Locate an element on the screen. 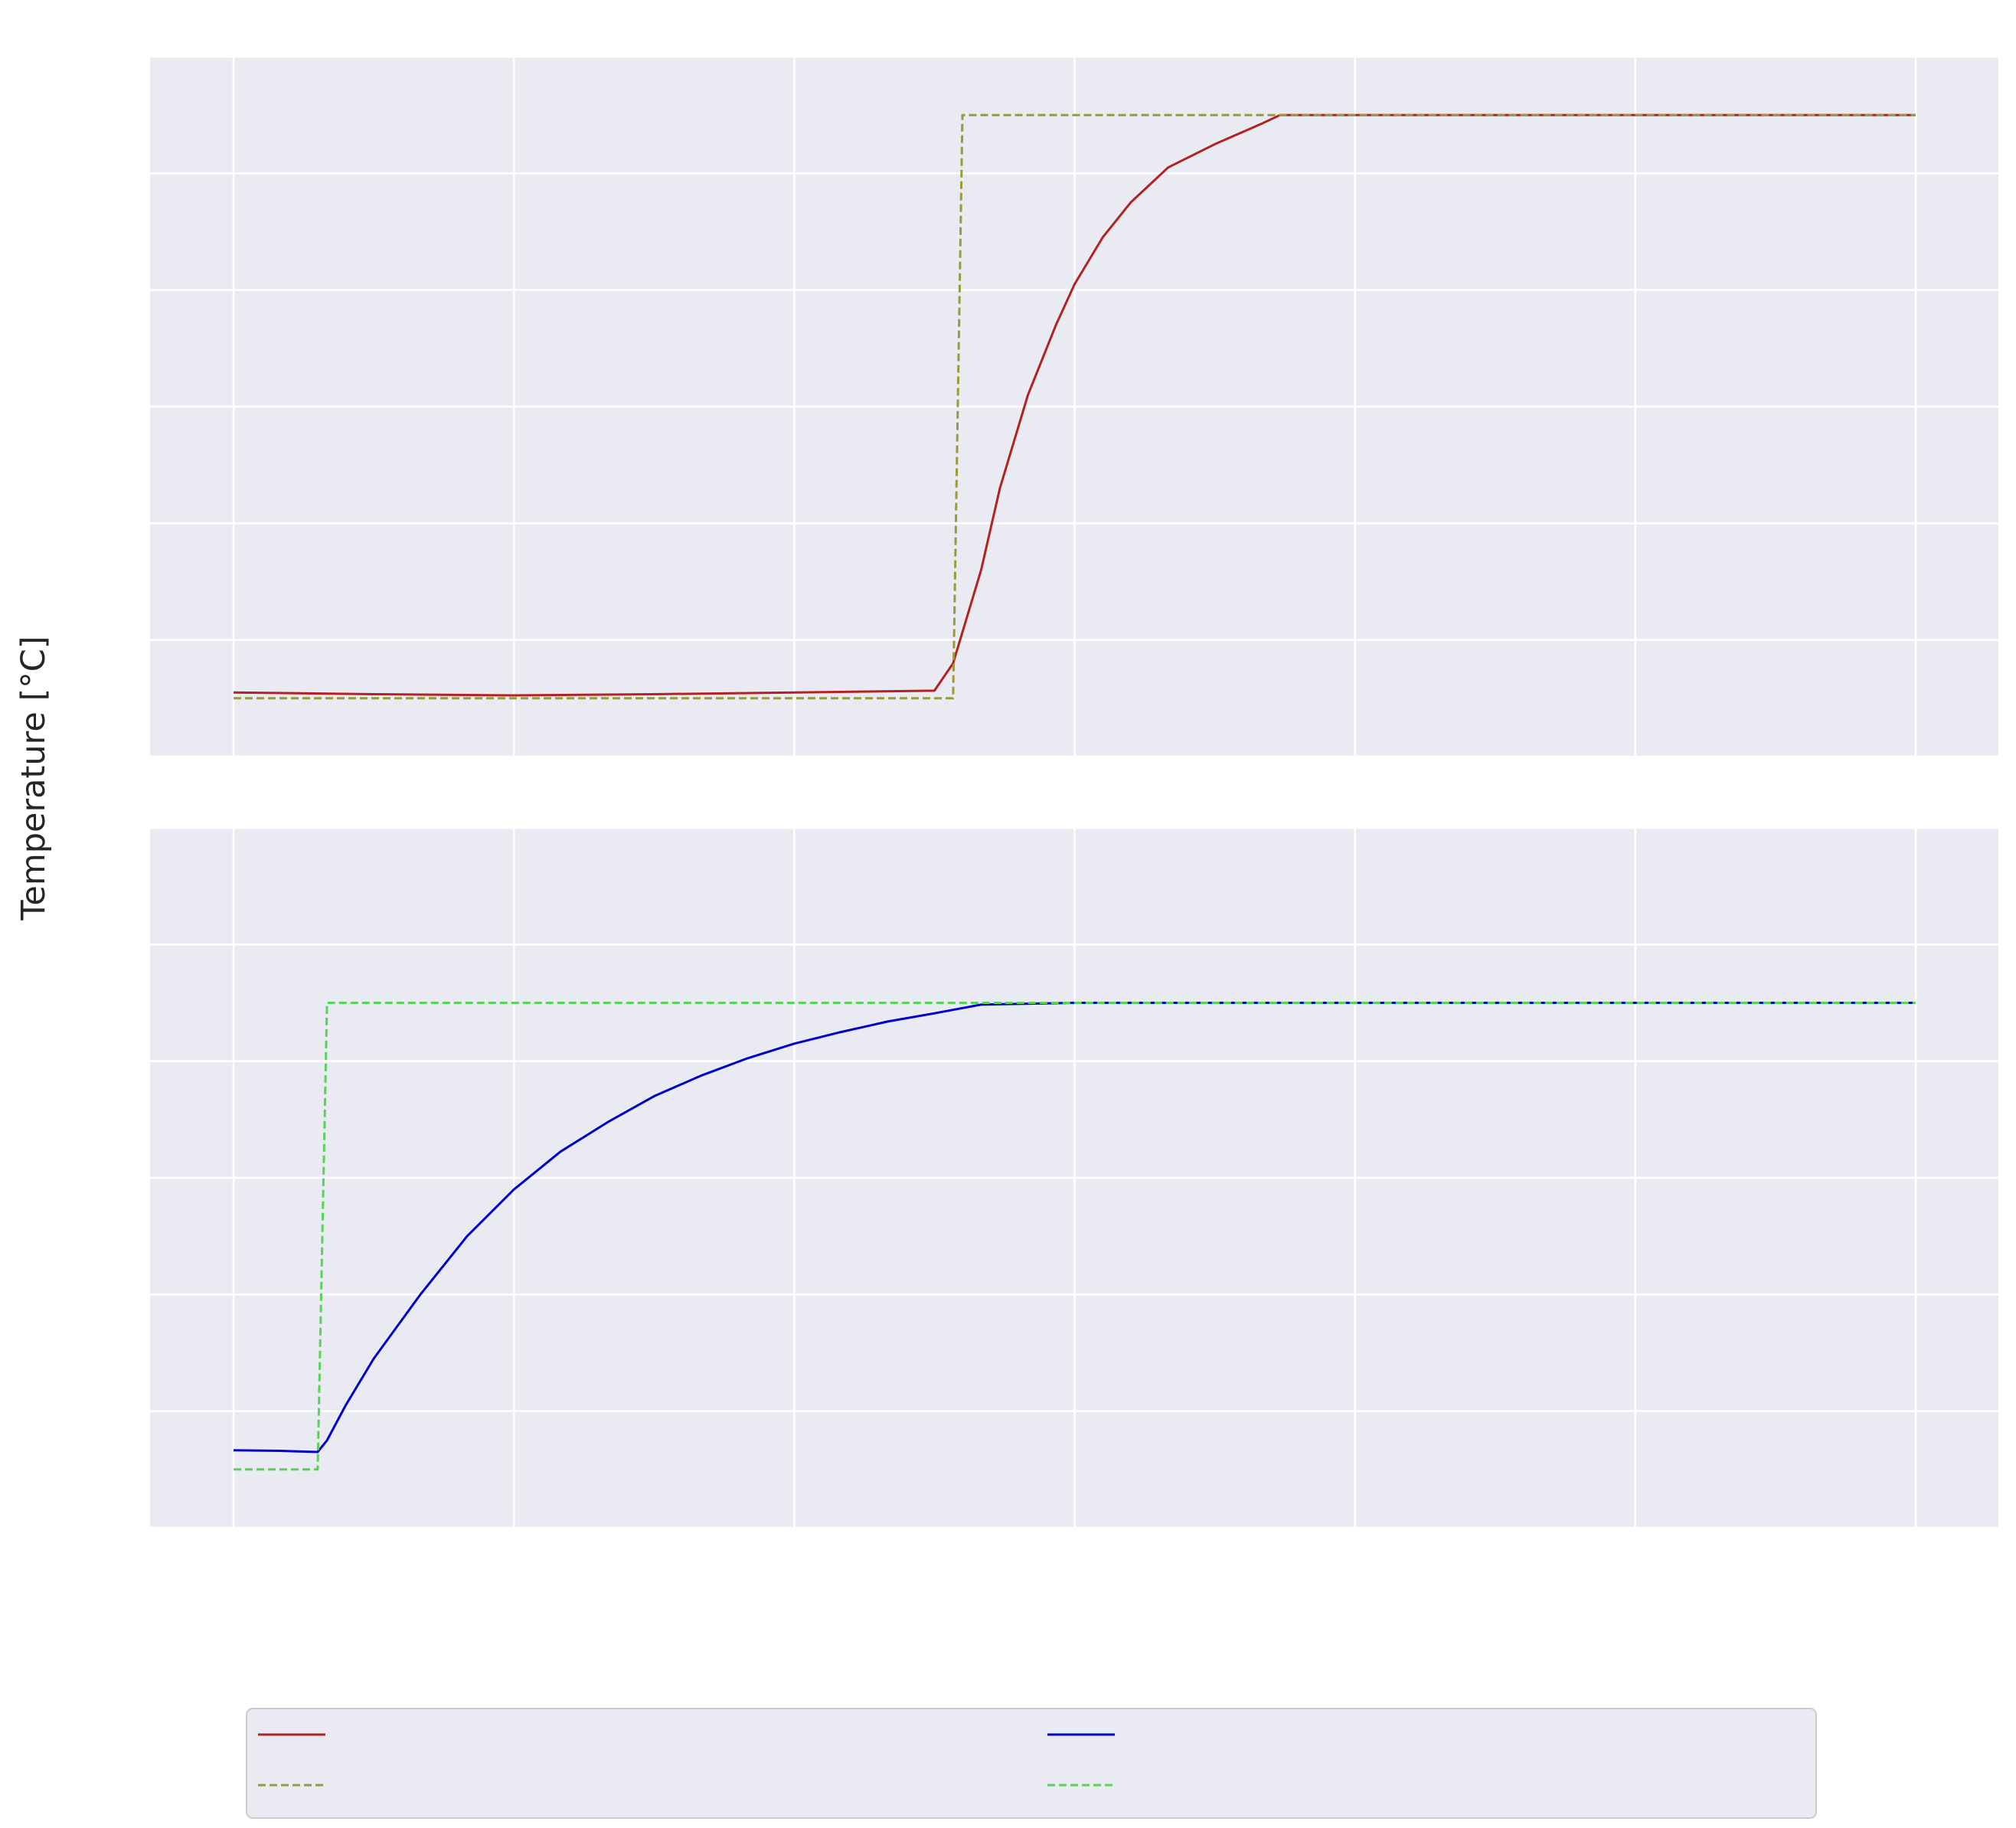  y-axis-label: Temperature [°C] is located at coordinates (34, 778).